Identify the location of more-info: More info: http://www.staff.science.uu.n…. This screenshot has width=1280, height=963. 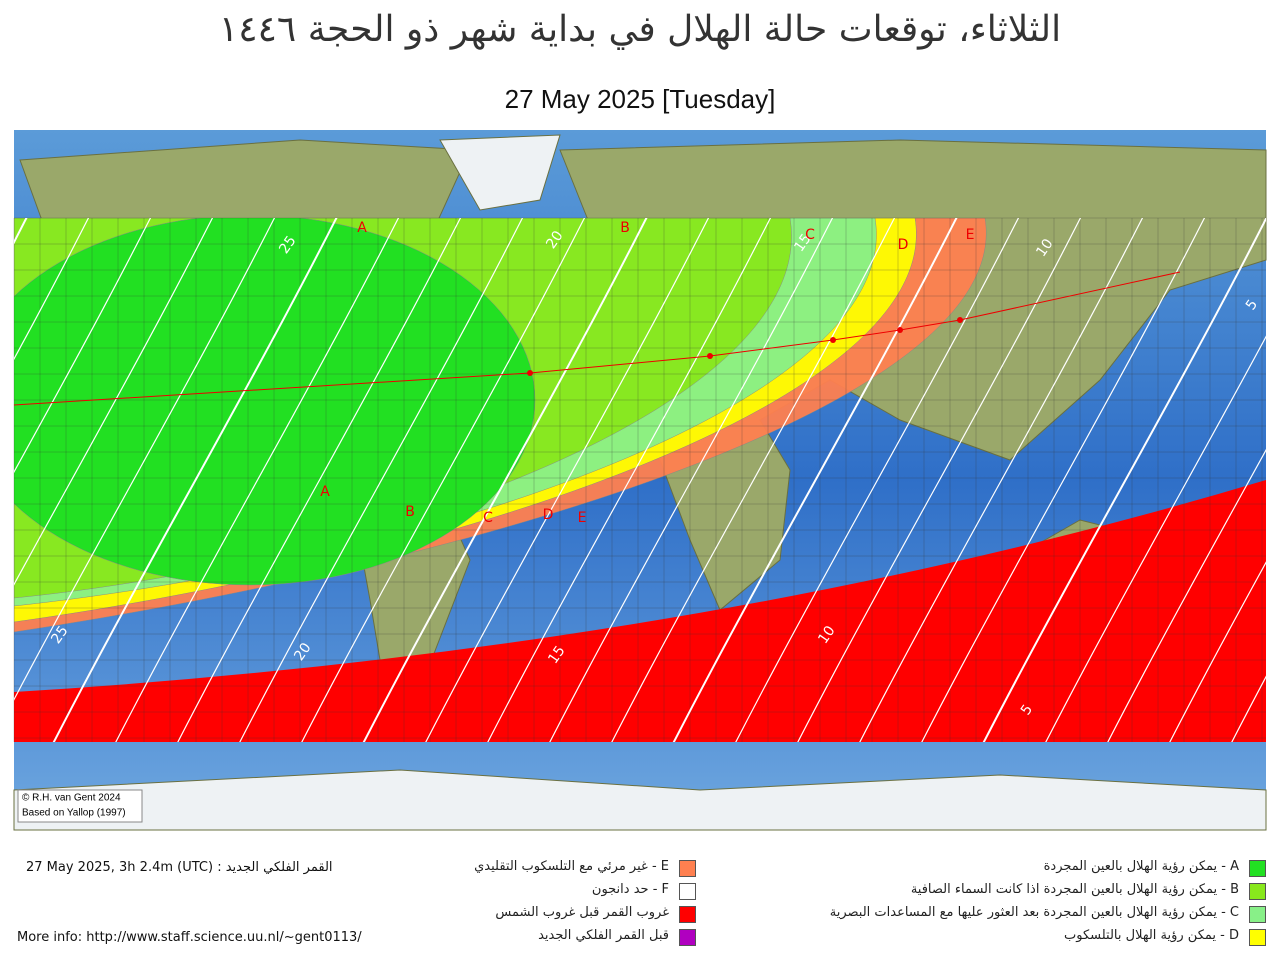
(189, 937).